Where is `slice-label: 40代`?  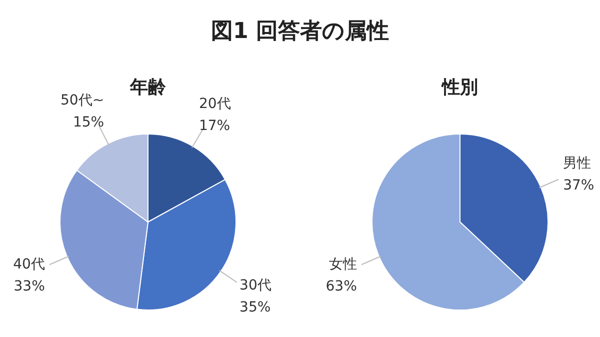
slice-label: 40代 is located at coordinates (29, 264).